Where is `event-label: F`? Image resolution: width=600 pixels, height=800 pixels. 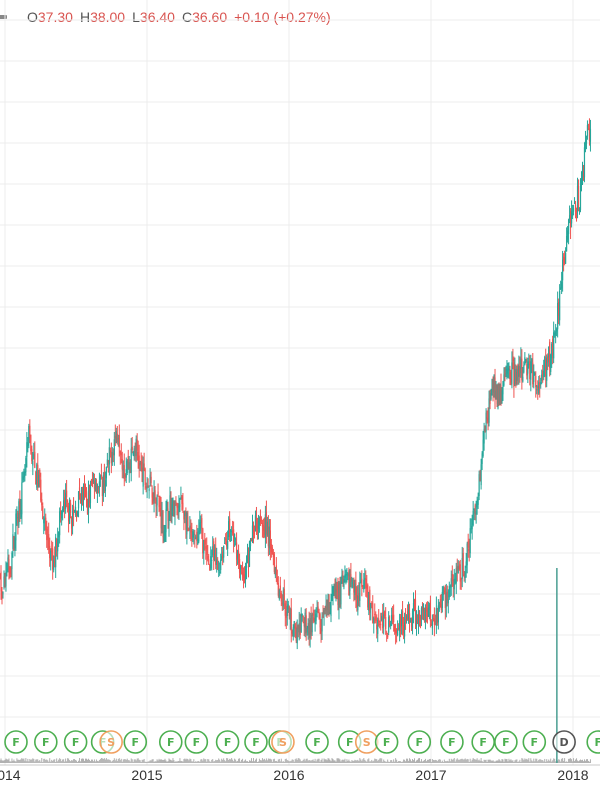 event-label: F is located at coordinates (535, 742).